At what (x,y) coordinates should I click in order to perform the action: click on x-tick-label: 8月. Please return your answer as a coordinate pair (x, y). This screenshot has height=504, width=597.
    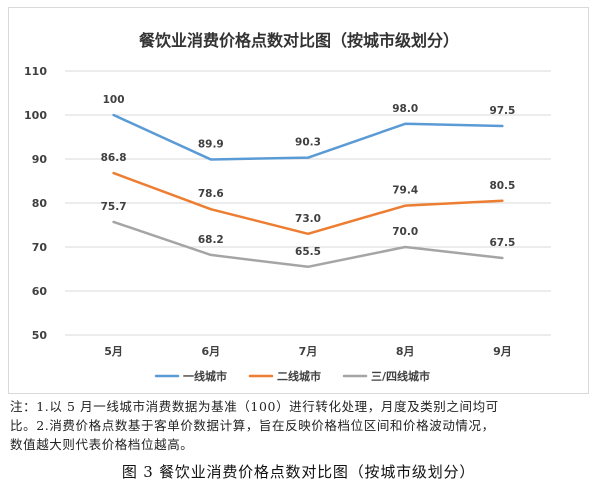
    Looking at the image, I should click on (405, 351).